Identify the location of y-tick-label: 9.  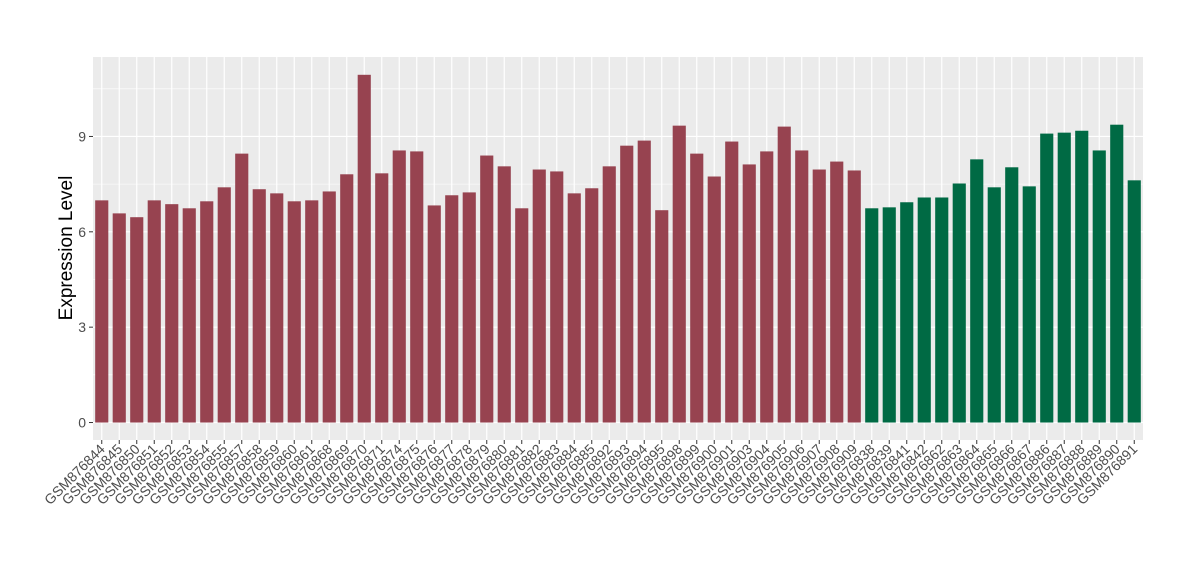
(82, 136).